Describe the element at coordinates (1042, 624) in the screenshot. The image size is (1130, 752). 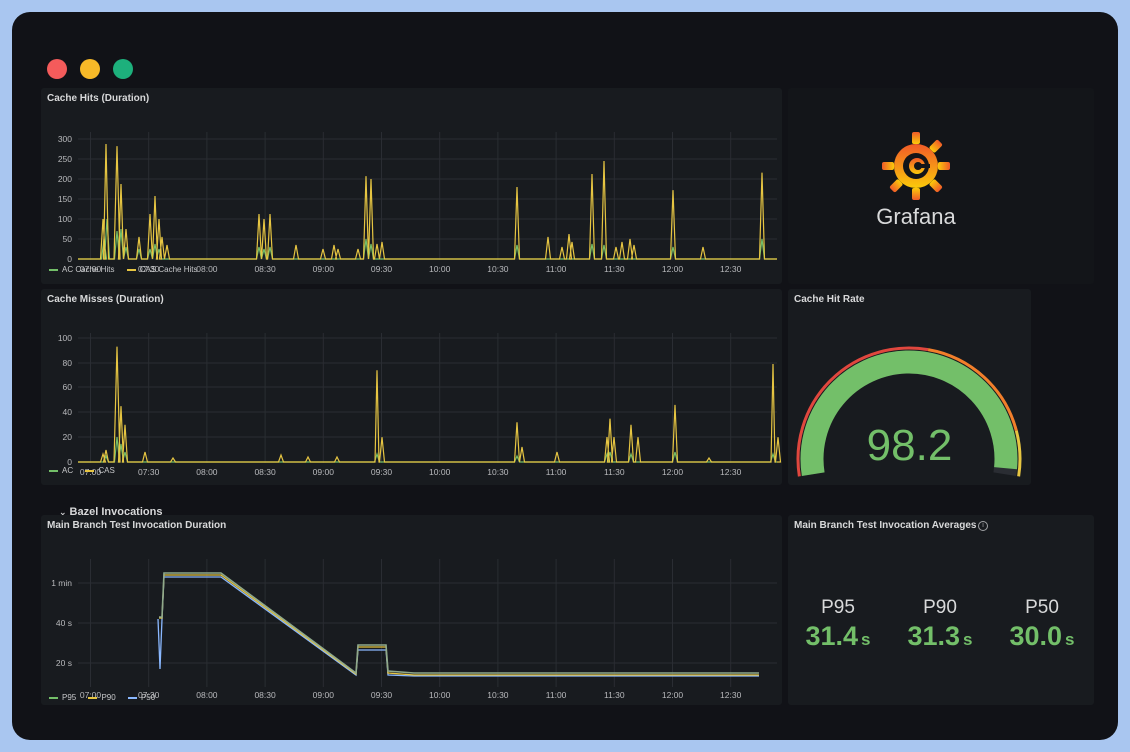
I see `stat-p50: P50 30.0 s` at that location.